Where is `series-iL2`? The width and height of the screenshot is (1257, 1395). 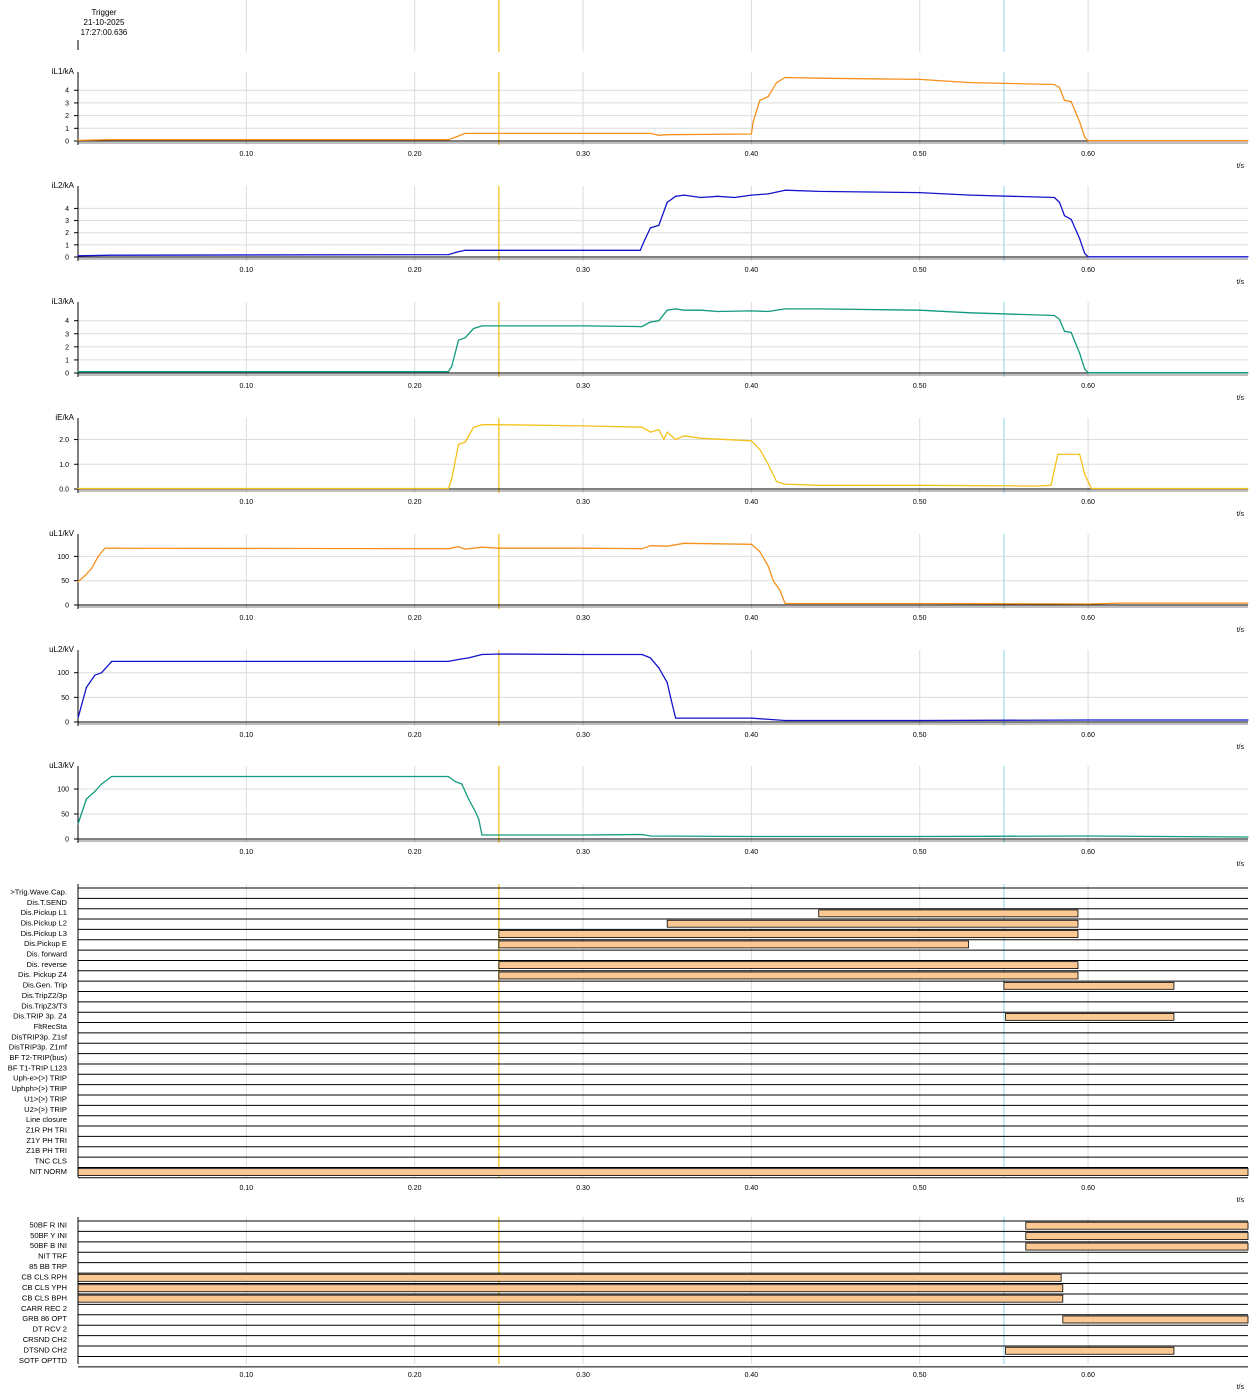
series-iL2 is located at coordinates (662, 223).